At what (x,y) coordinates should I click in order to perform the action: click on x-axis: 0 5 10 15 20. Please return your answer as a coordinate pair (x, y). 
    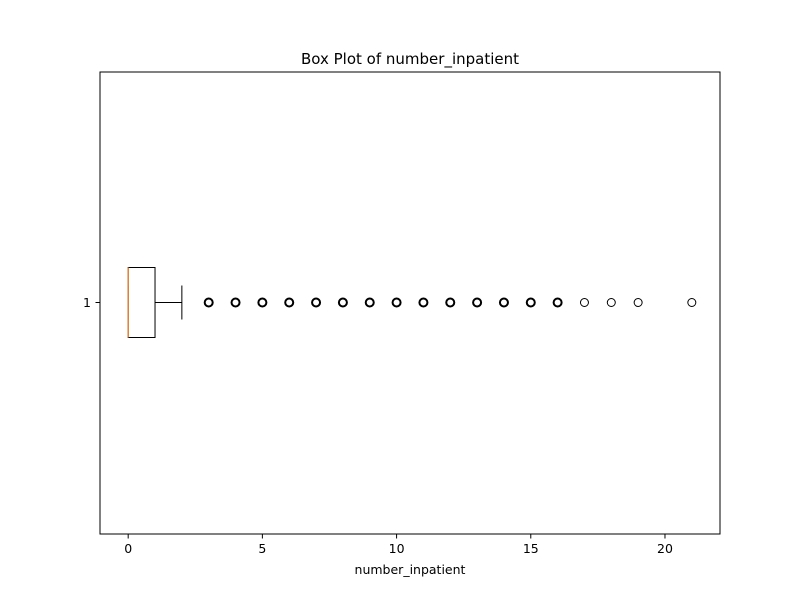
    Looking at the image, I should click on (398, 545).